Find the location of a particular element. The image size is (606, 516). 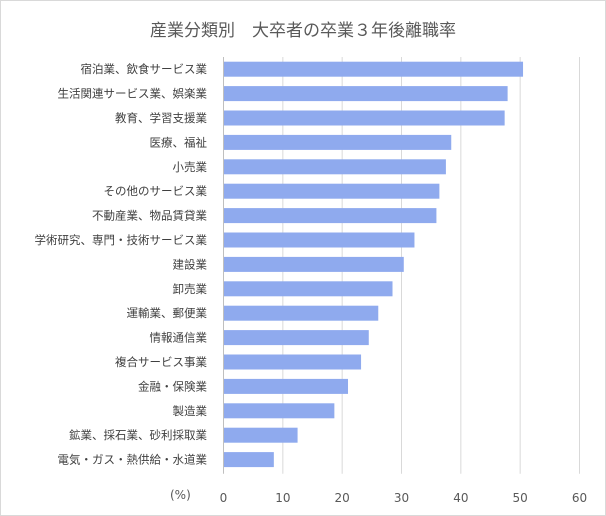

category-label: 建設業 is located at coordinates (190, 264).